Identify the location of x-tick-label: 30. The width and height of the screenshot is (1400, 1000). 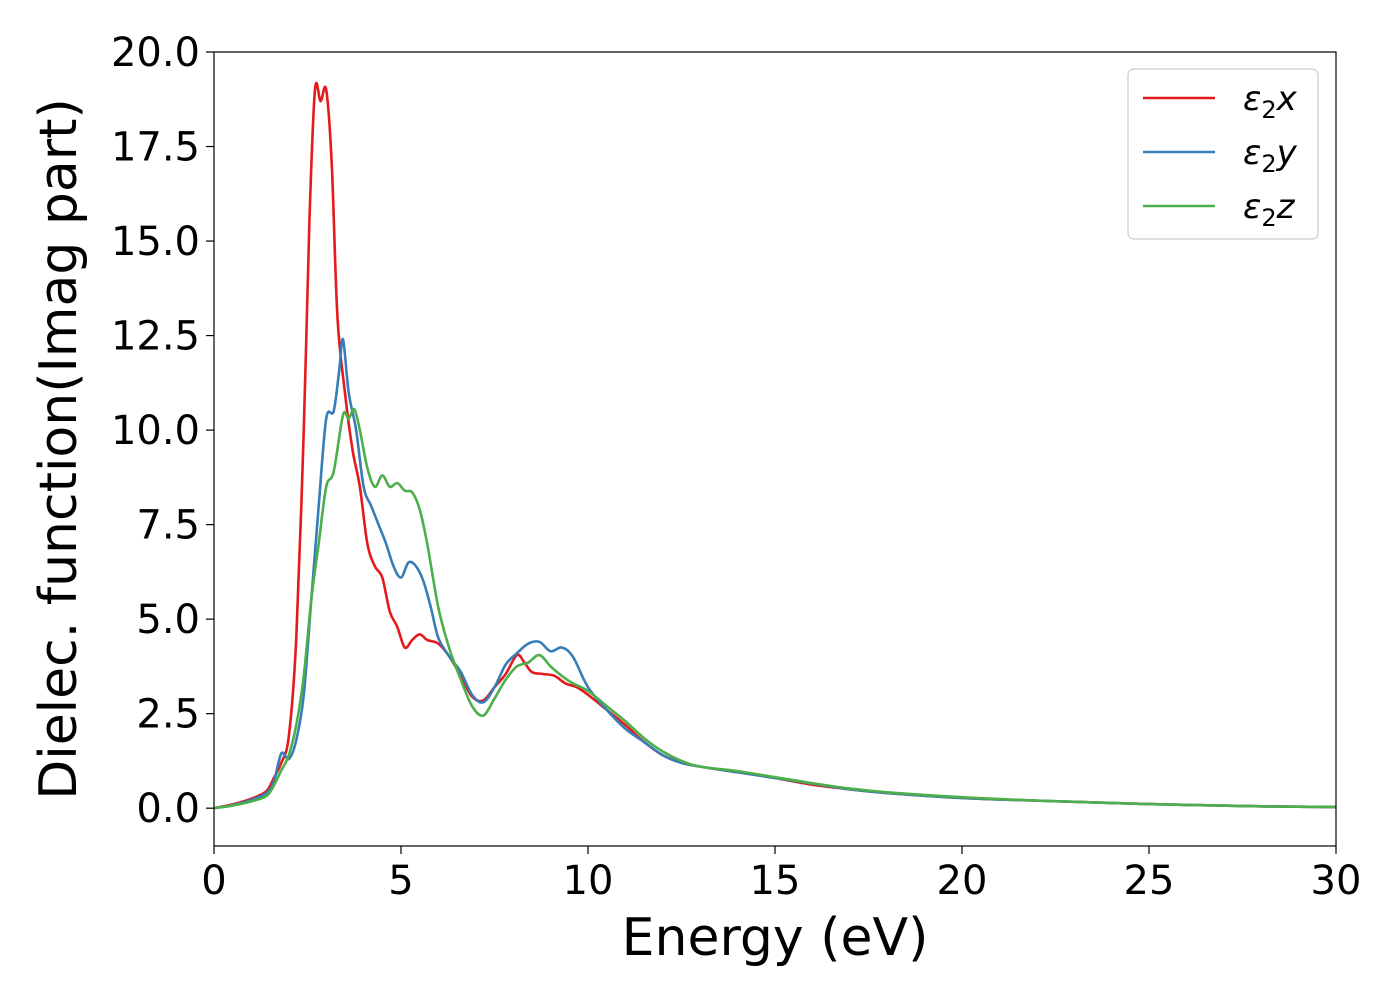
(1336, 881).